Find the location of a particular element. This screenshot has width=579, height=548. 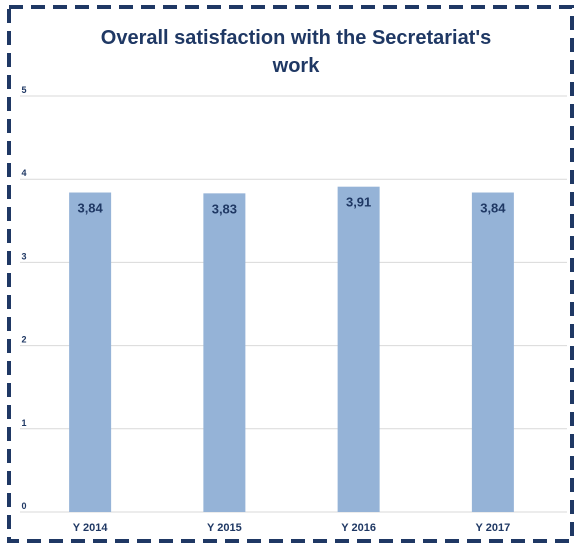

y-axis-ticks: 0 1 2 3 4 5 is located at coordinates (23, 298).